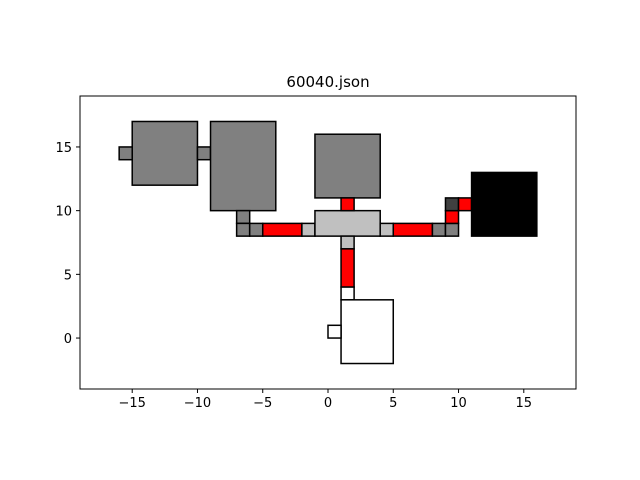 The width and height of the screenshot is (640, 480). What do you see at coordinates (327, 82) in the screenshot?
I see `chart-title: 60040.json` at bounding box center [327, 82].